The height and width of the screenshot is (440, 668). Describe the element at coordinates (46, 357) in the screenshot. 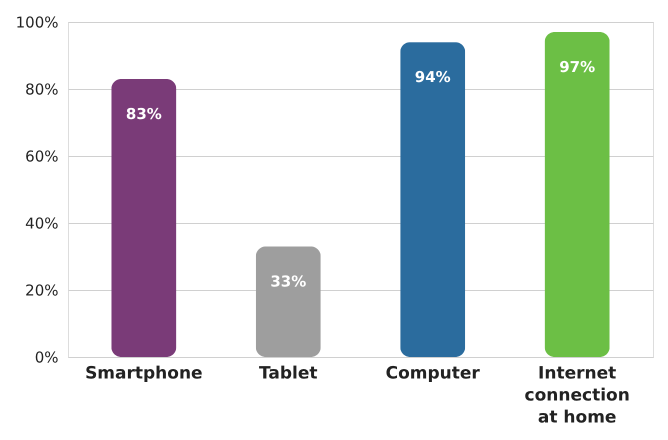

I see `y-tick-label: 0%` at that location.